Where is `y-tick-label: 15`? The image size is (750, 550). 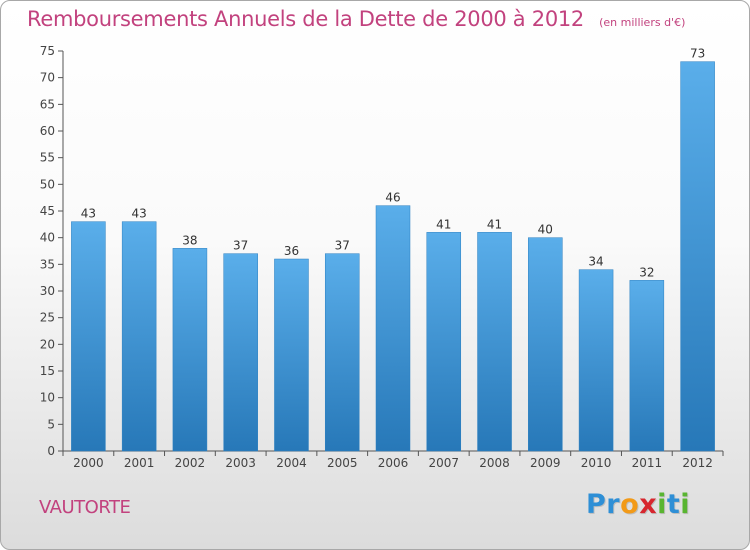
y-tick-label: 15 is located at coordinates (47, 371).